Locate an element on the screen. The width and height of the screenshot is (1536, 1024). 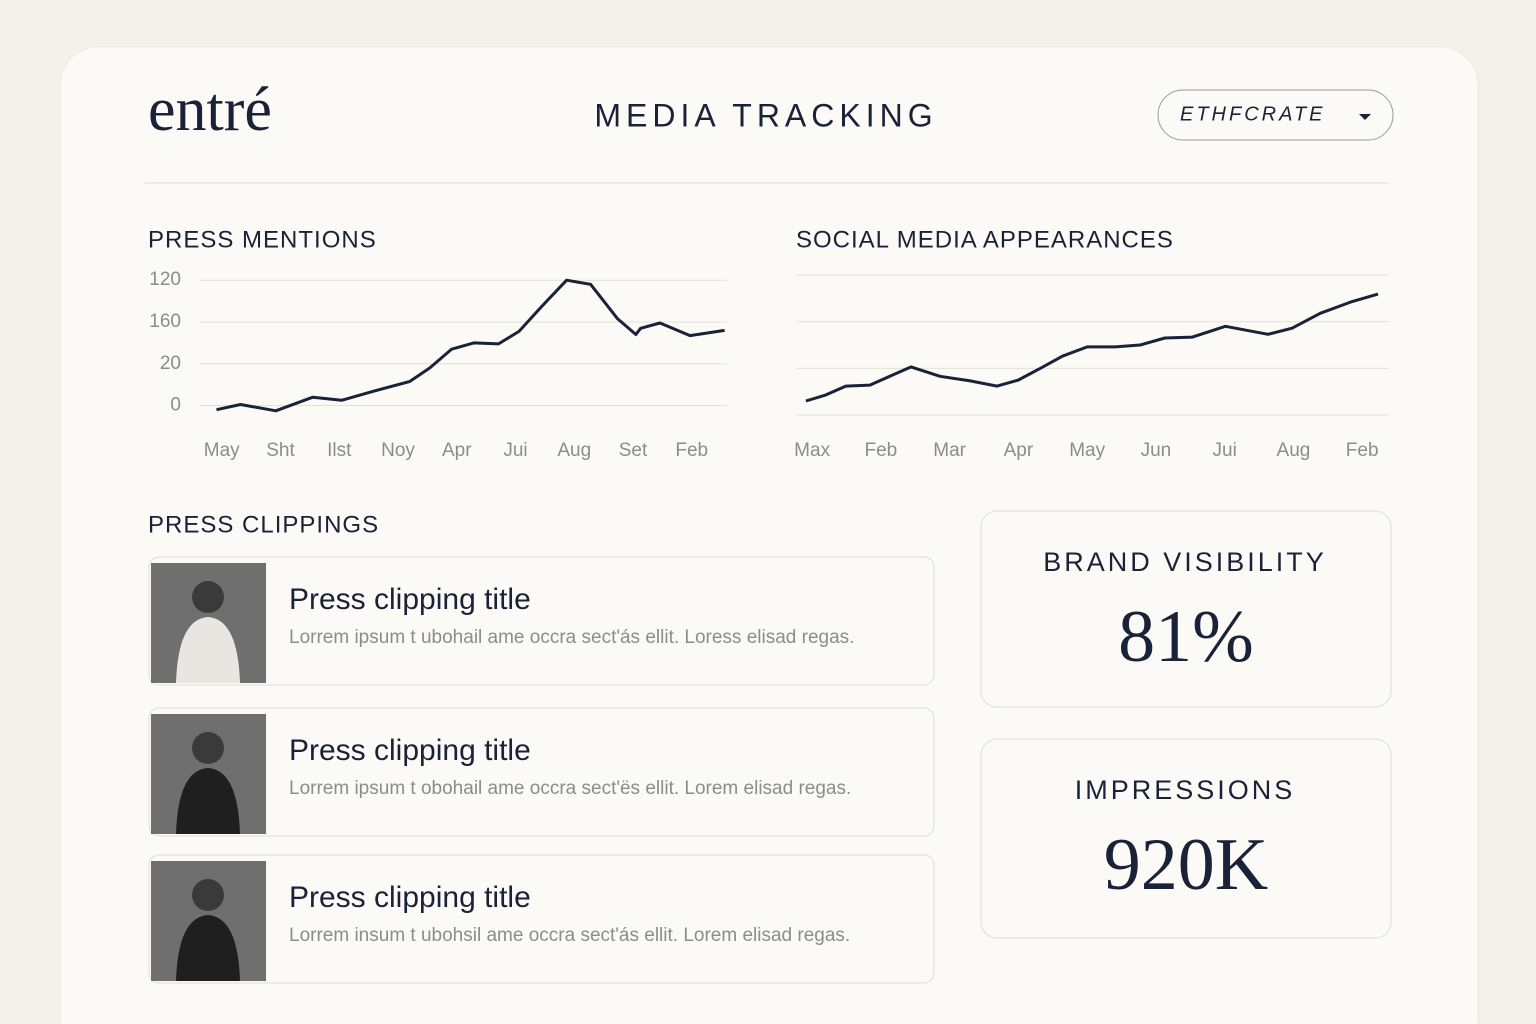
dropdown-caret is located at coordinates (1365, 117).